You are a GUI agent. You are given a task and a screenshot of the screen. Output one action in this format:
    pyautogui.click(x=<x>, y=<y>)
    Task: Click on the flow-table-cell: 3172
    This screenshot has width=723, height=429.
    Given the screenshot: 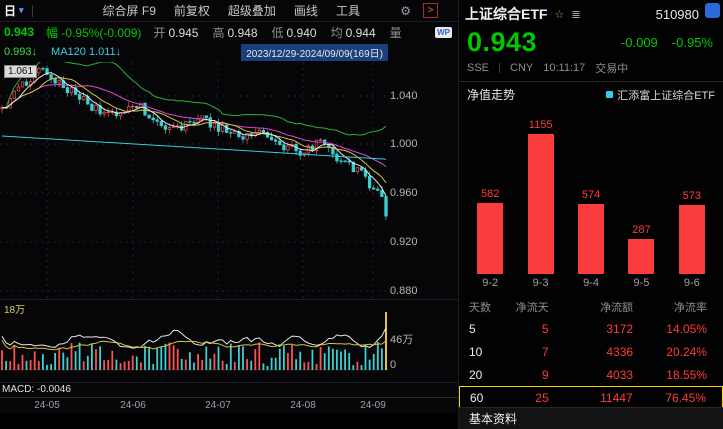 What is the action you would take?
    pyautogui.click(x=620, y=328)
    